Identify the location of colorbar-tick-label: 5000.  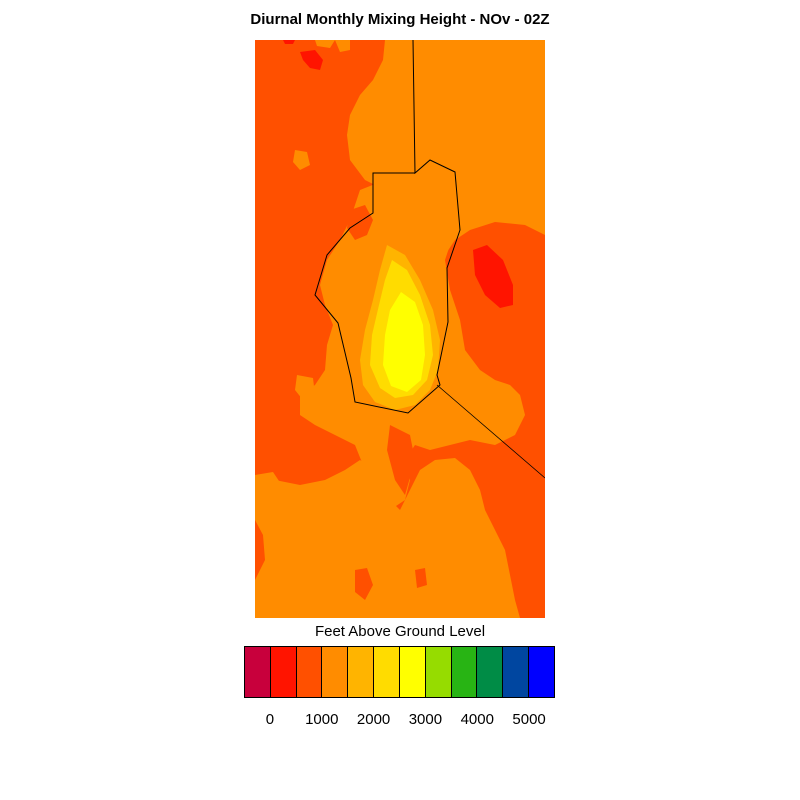
(529, 719).